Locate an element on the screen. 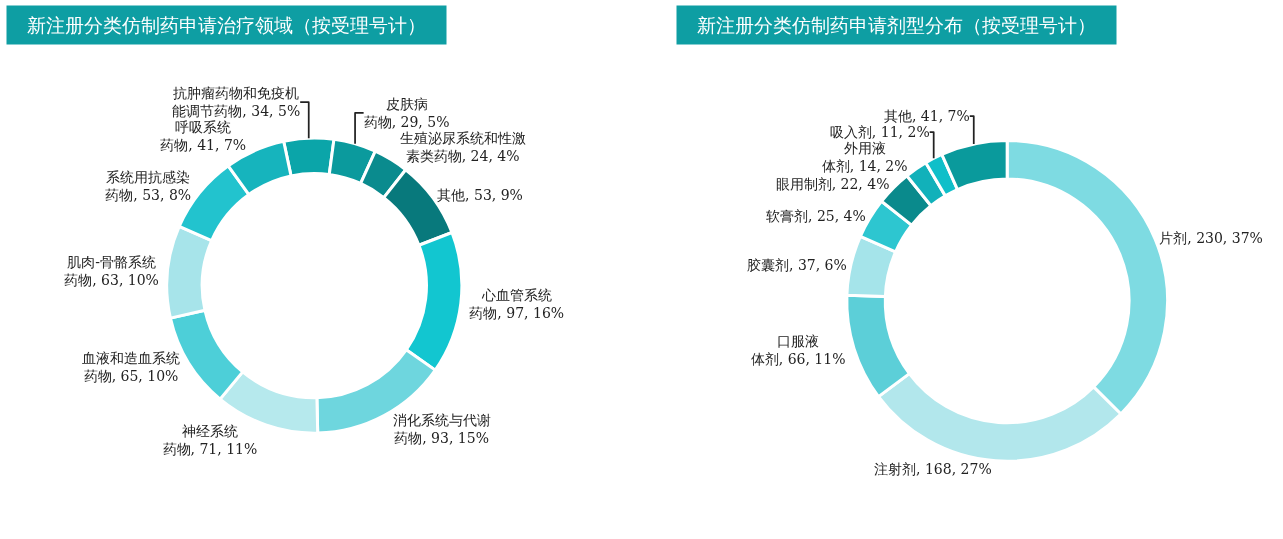  slice-label: 吸入剂, 11, 2% is located at coordinates (879, 132).